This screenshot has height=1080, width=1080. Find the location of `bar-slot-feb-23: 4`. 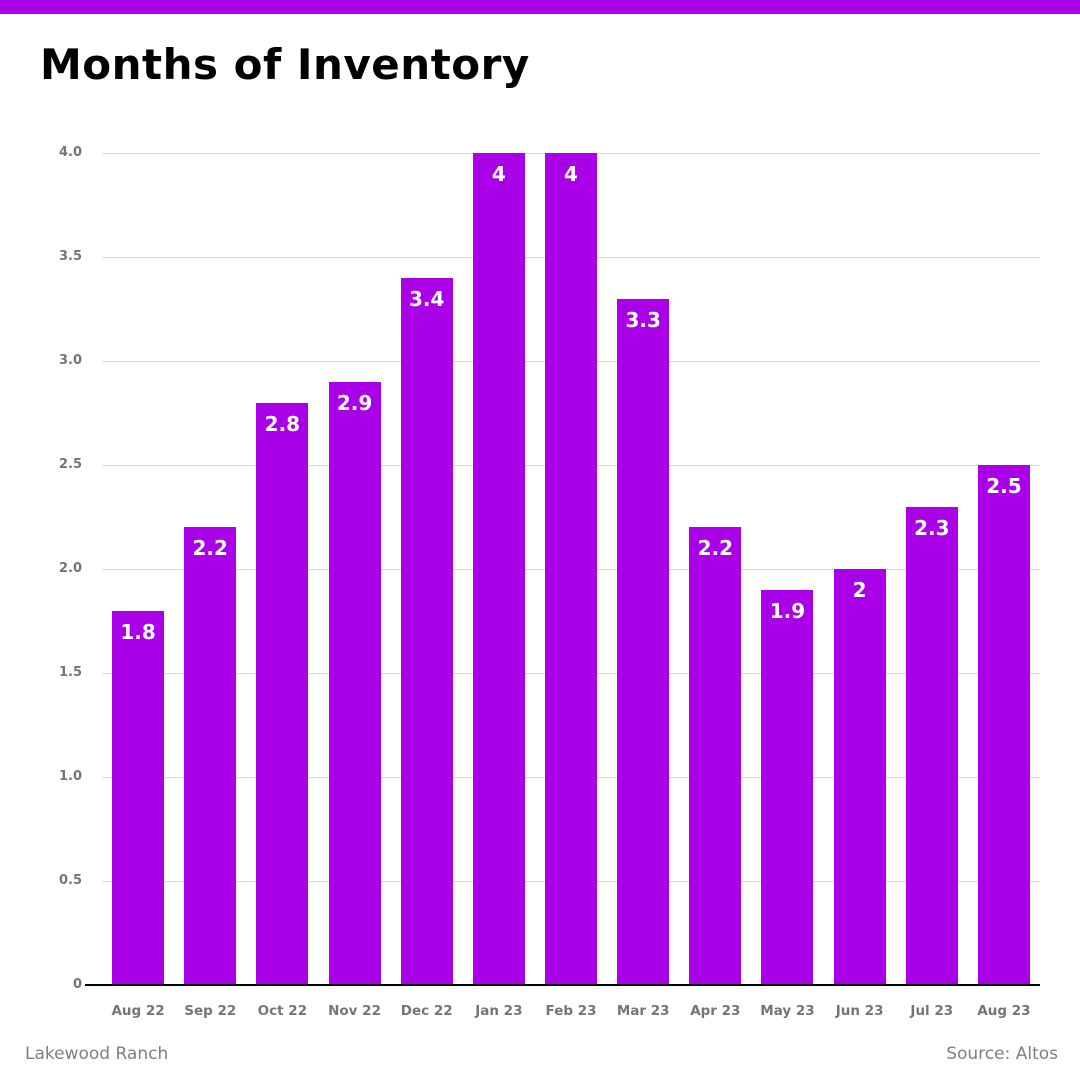

bar-slot-feb-23: 4 is located at coordinates (571, 569).